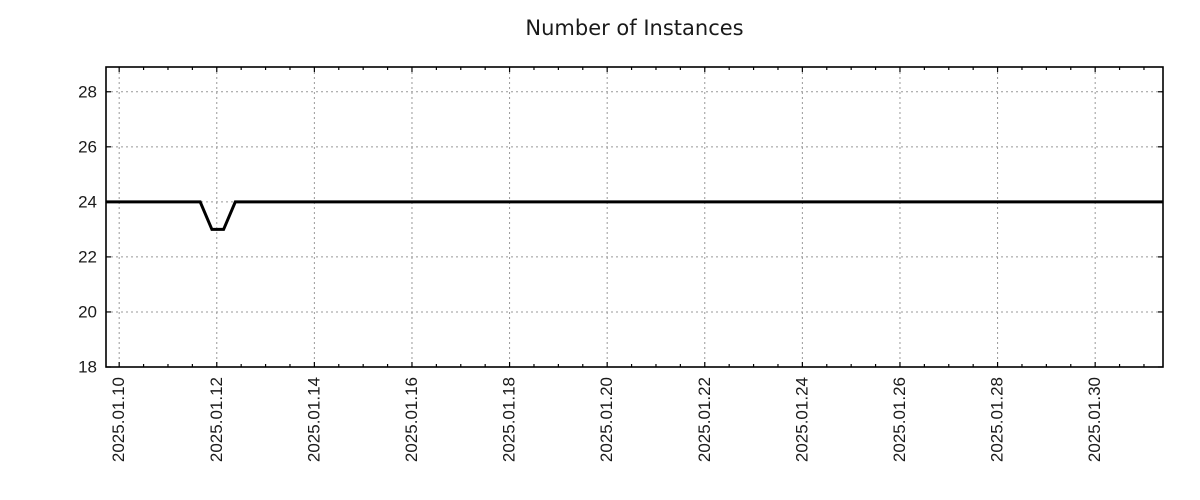  Describe the element at coordinates (118, 419) in the screenshot. I see `x-tick-label: 2025.01.10` at that location.